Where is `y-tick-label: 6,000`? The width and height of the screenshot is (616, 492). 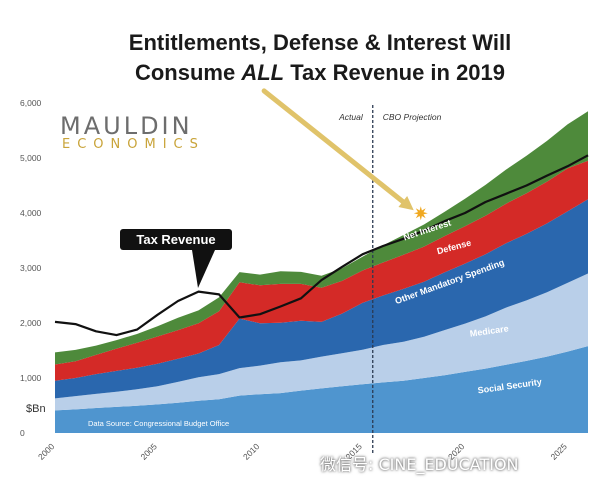
y-tick-label: 6,000 is located at coordinates (31, 103).